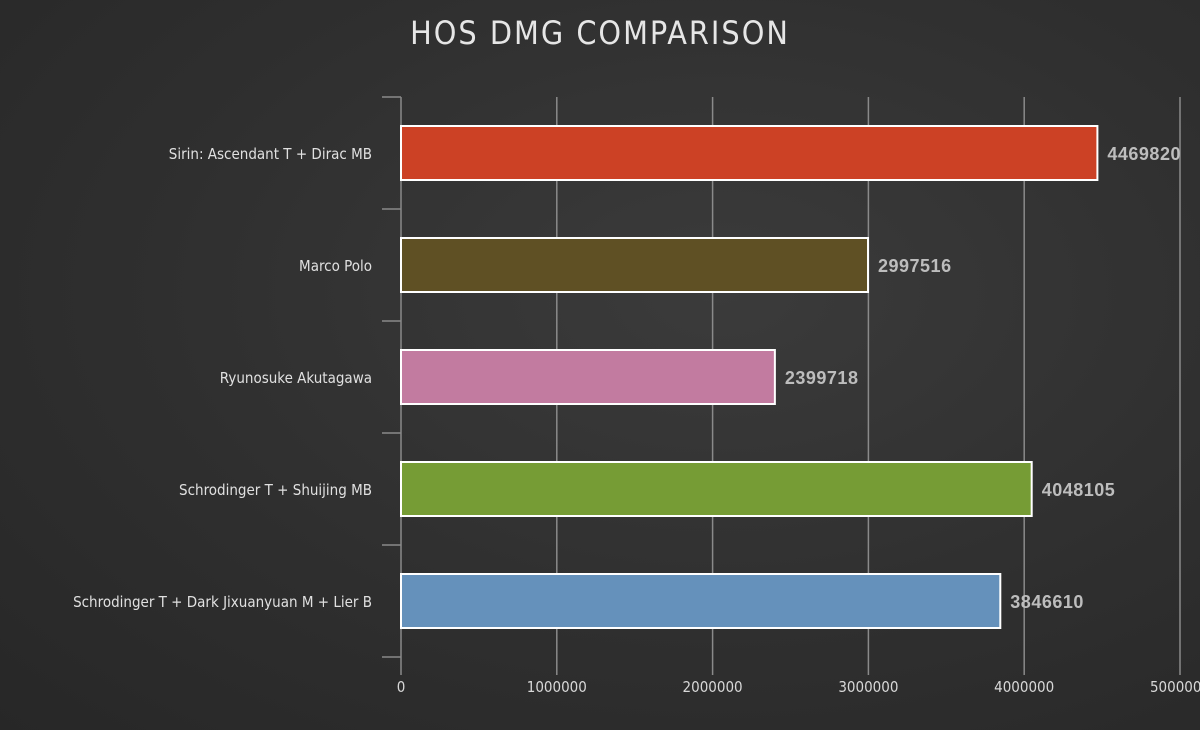 The height and width of the screenshot is (730, 1200). What do you see at coordinates (713, 687) in the screenshot?
I see `x-tick-label: 2000000` at bounding box center [713, 687].